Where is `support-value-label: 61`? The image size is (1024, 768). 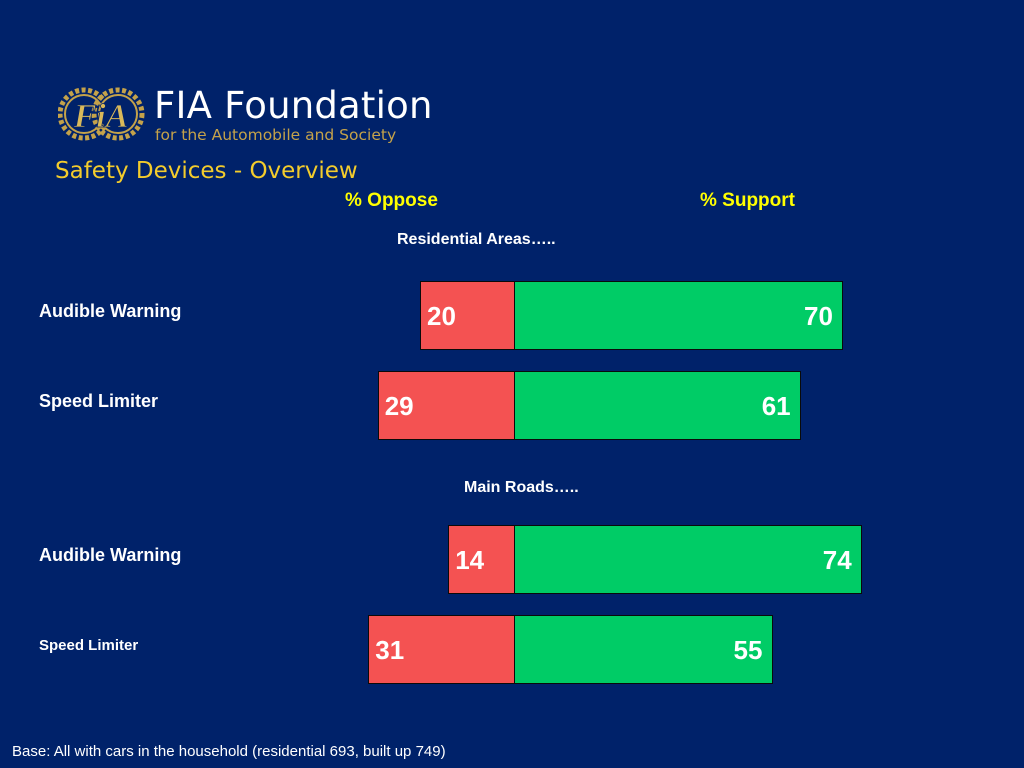
support-value-label: 61 is located at coordinates (776, 406).